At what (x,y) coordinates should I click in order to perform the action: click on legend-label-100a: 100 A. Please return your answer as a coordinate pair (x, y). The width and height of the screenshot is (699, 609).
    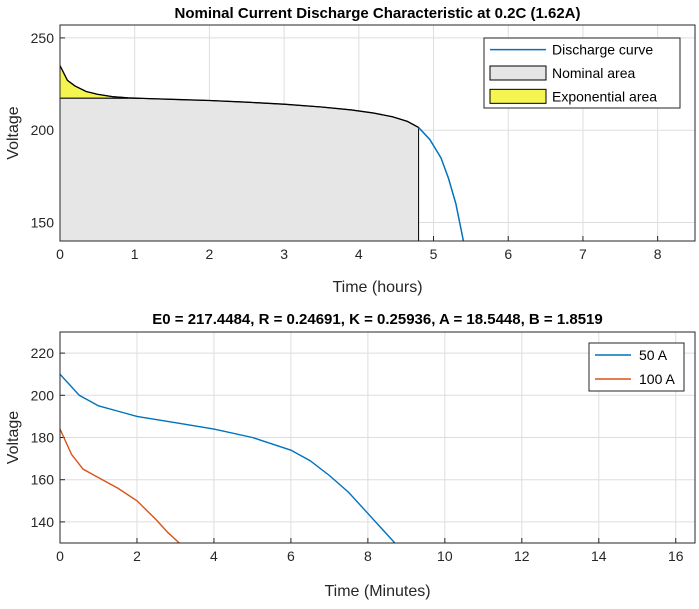
    Looking at the image, I should click on (657, 379).